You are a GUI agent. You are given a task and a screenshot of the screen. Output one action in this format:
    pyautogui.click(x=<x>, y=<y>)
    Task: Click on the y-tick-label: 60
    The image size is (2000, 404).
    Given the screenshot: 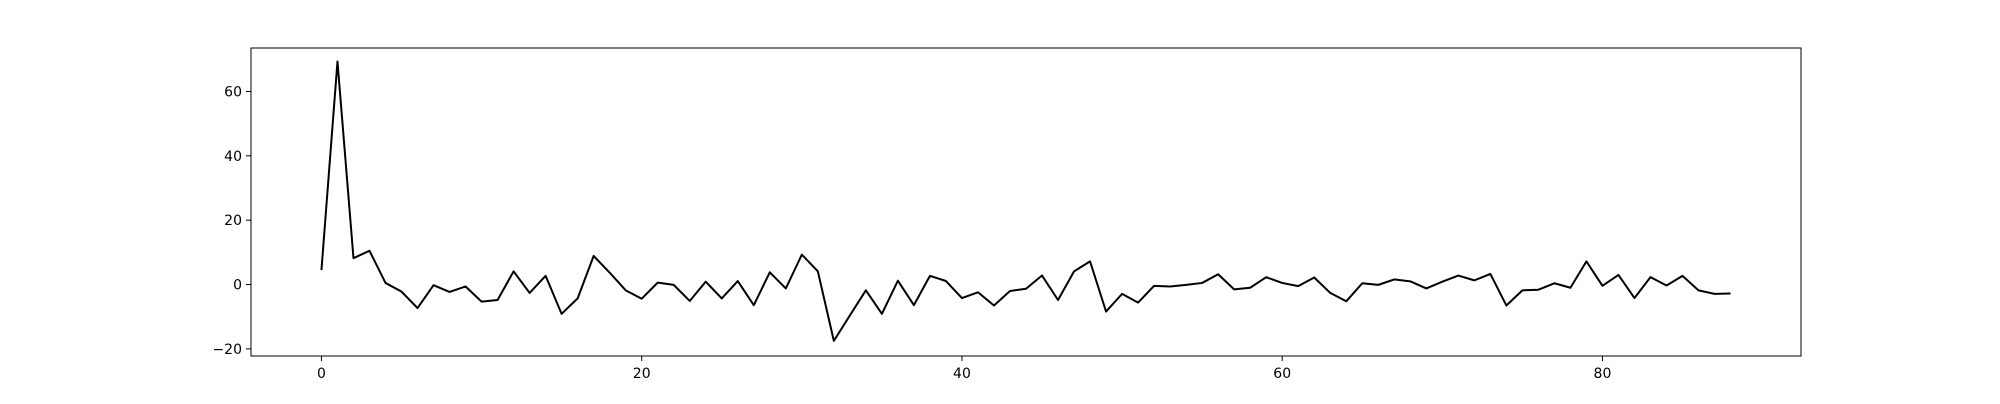 What is the action you would take?
    pyautogui.click(x=233, y=92)
    